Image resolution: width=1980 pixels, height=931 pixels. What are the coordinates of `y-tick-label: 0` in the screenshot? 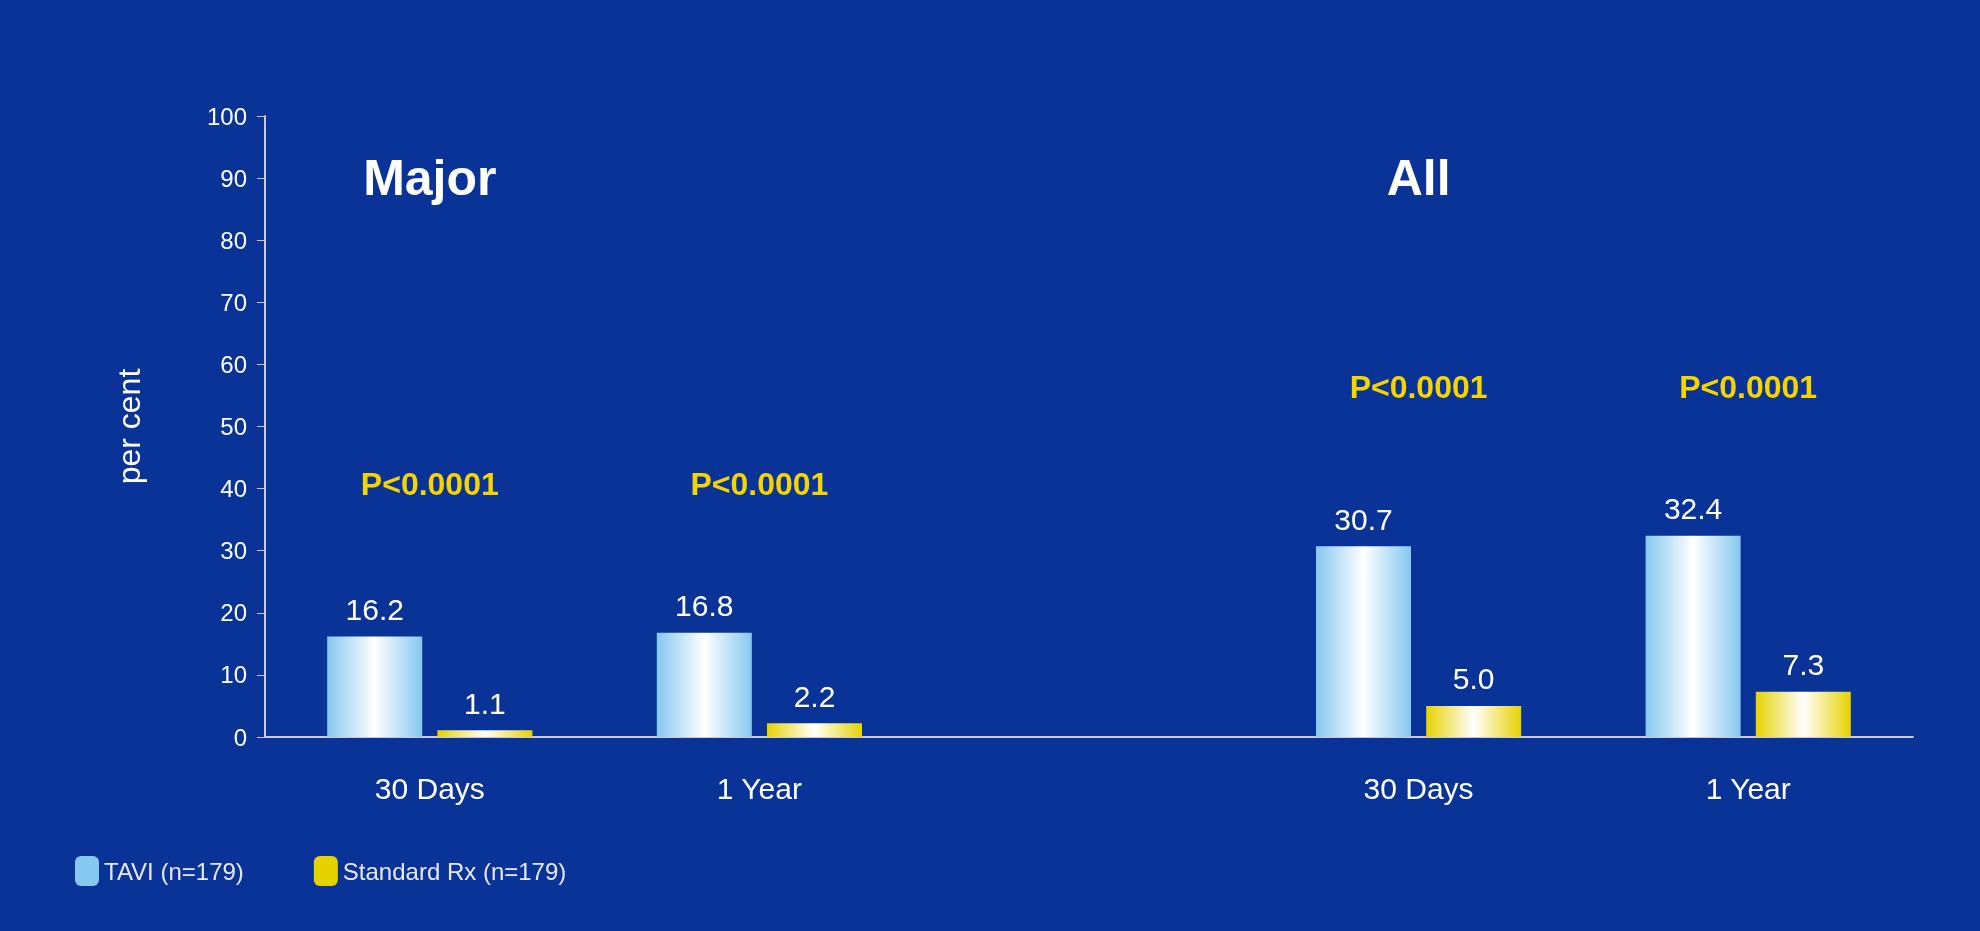 It's located at (240, 737).